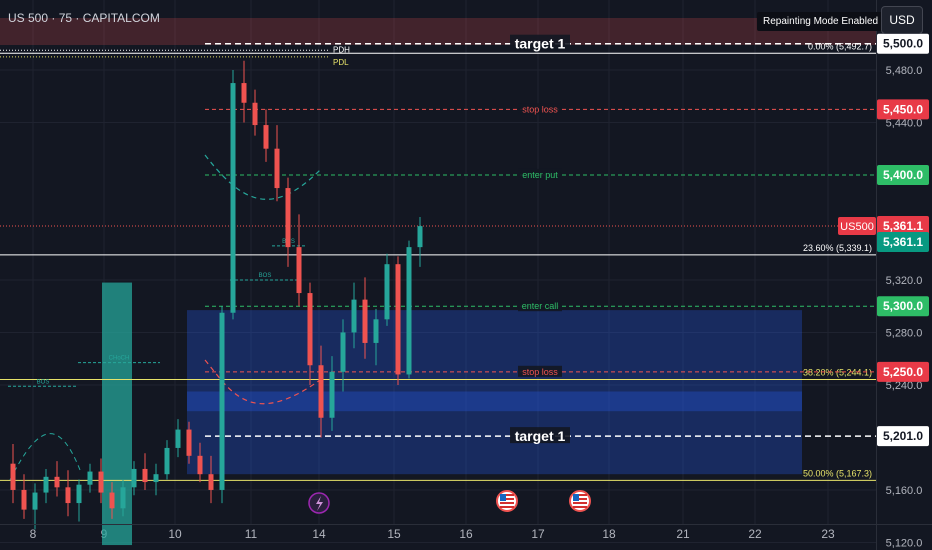 The image size is (932, 550). Describe the element at coordinates (755, 534) in the screenshot. I see `x-tick-label: 22` at that location.